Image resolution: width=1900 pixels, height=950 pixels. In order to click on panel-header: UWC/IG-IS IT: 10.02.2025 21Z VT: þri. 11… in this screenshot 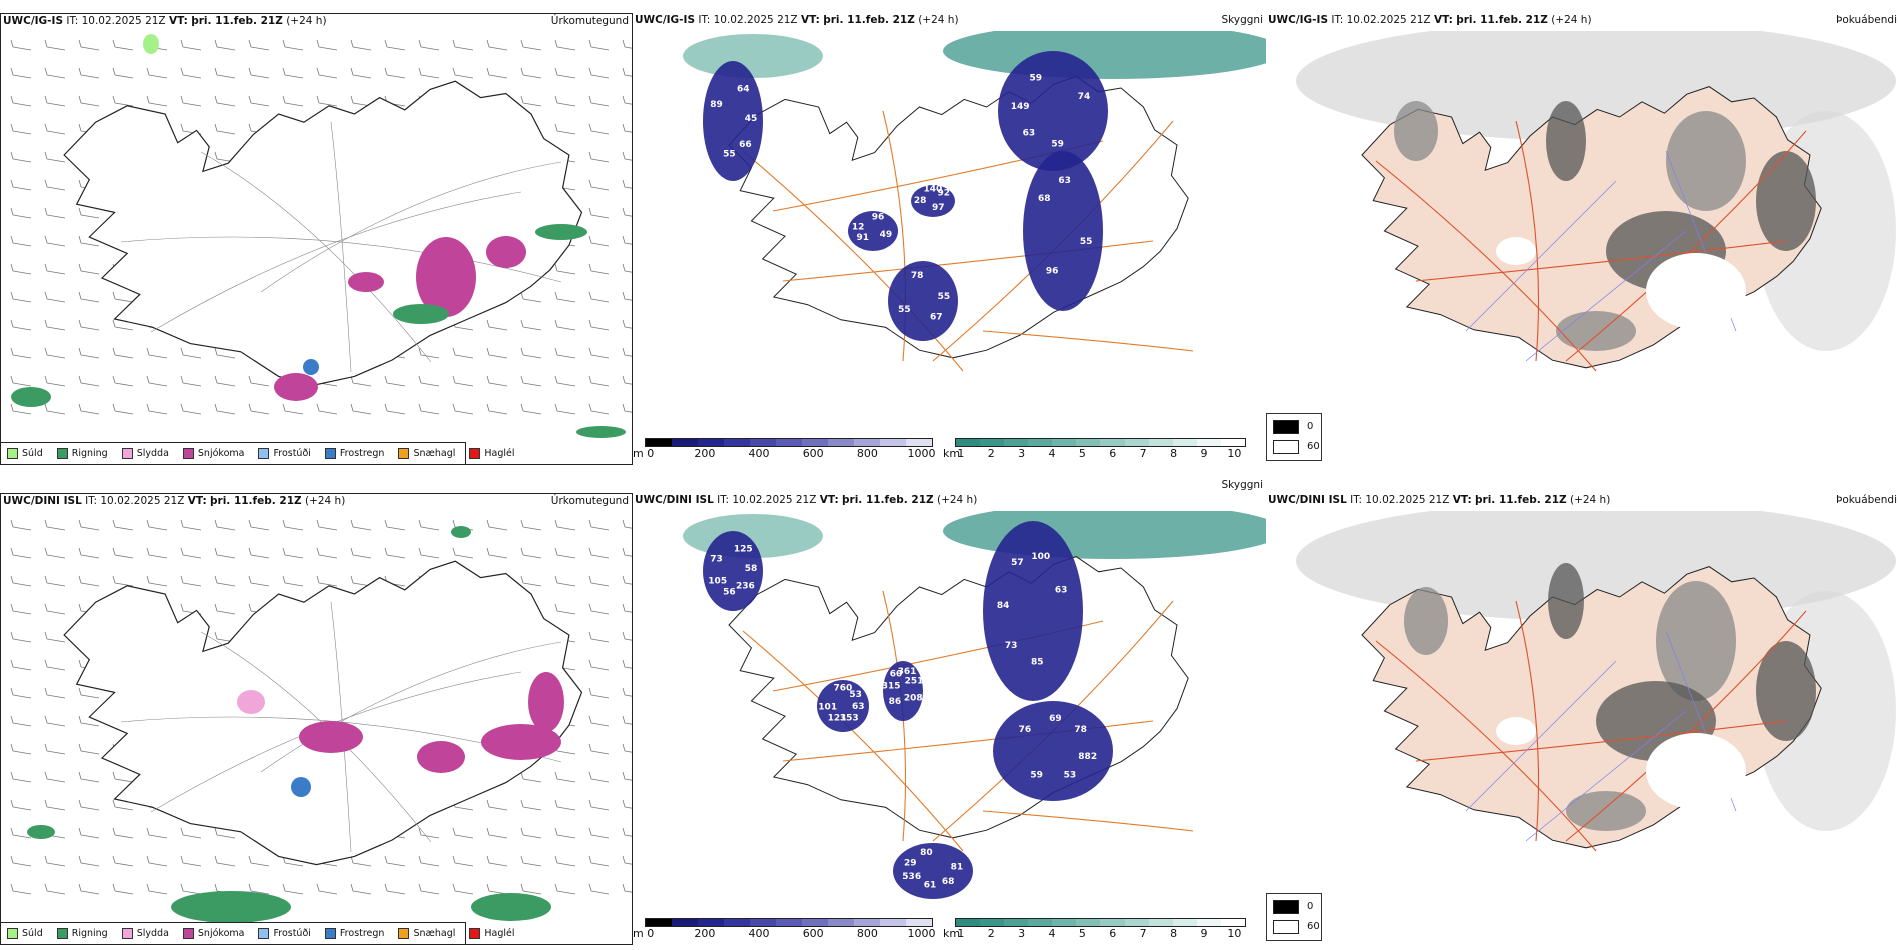, I will do `click(1430, 20)`.